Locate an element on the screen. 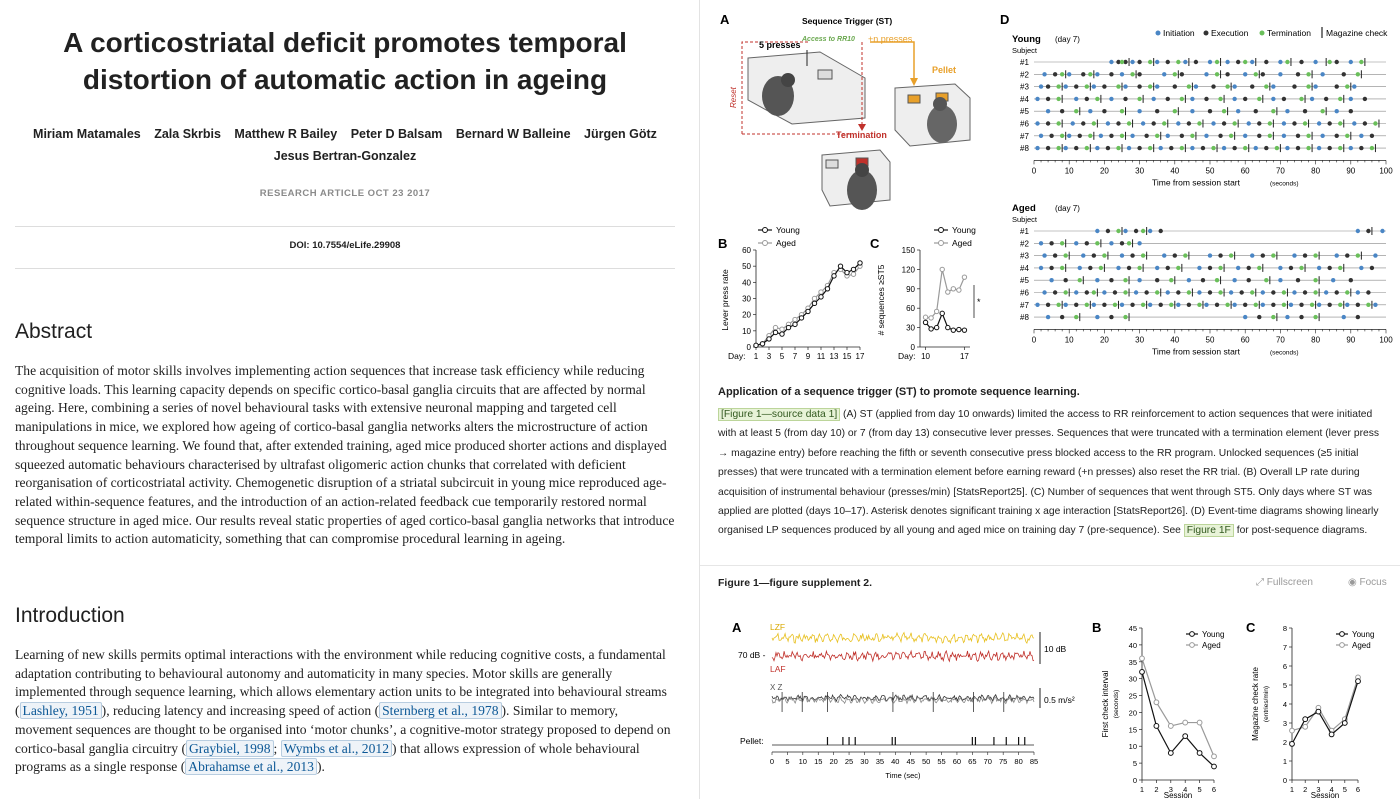  citation-link: Graybiel, 1998 is located at coordinates (229, 748).